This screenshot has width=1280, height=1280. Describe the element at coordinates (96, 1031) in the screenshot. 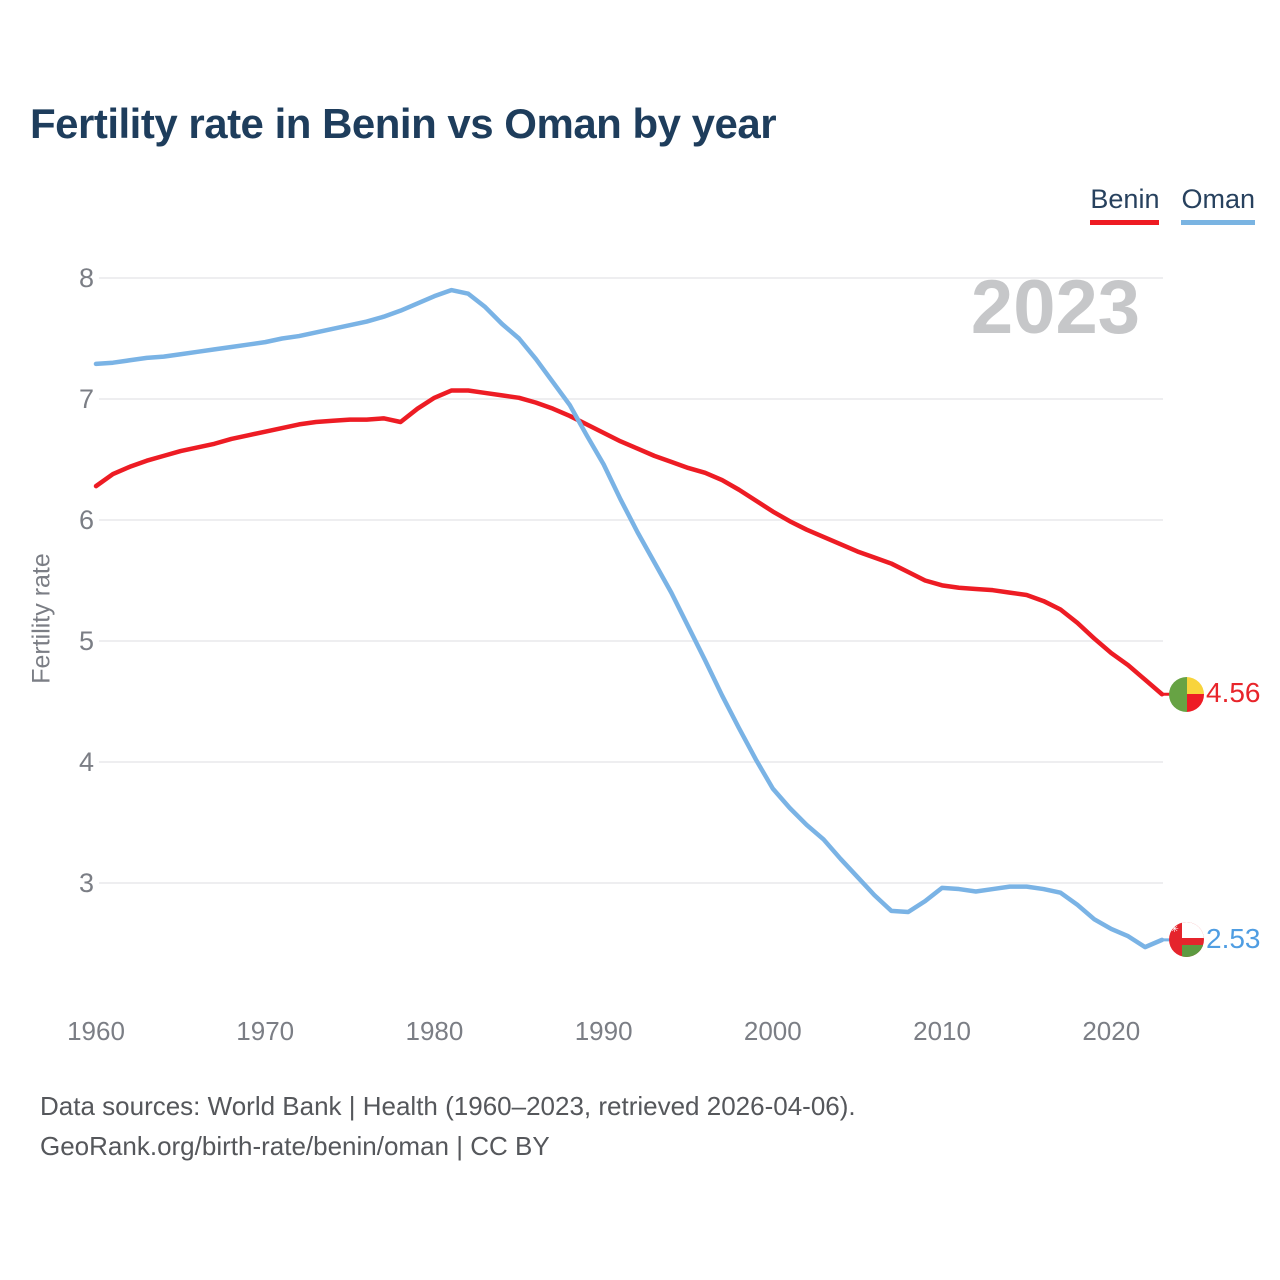

I see `x-tick-label: 1960` at that location.